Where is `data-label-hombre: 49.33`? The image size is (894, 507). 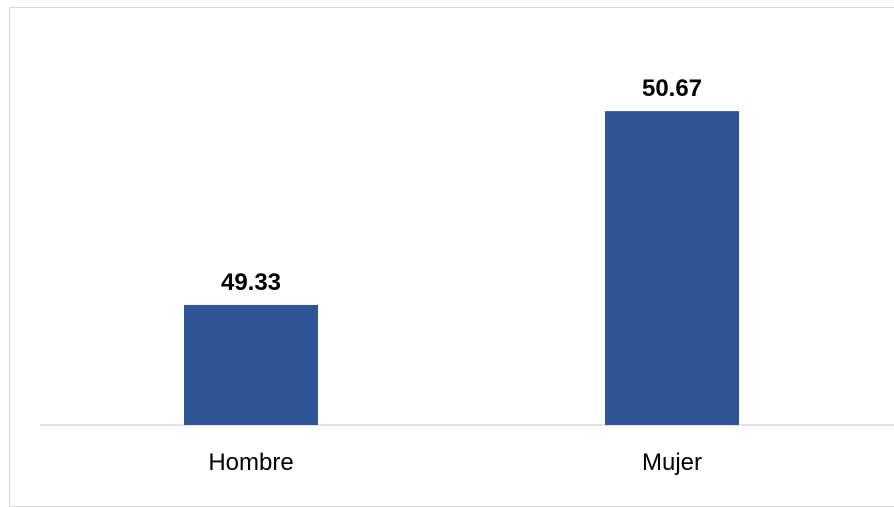
data-label-hombre: 49.33 is located at coordinates (251, 282).